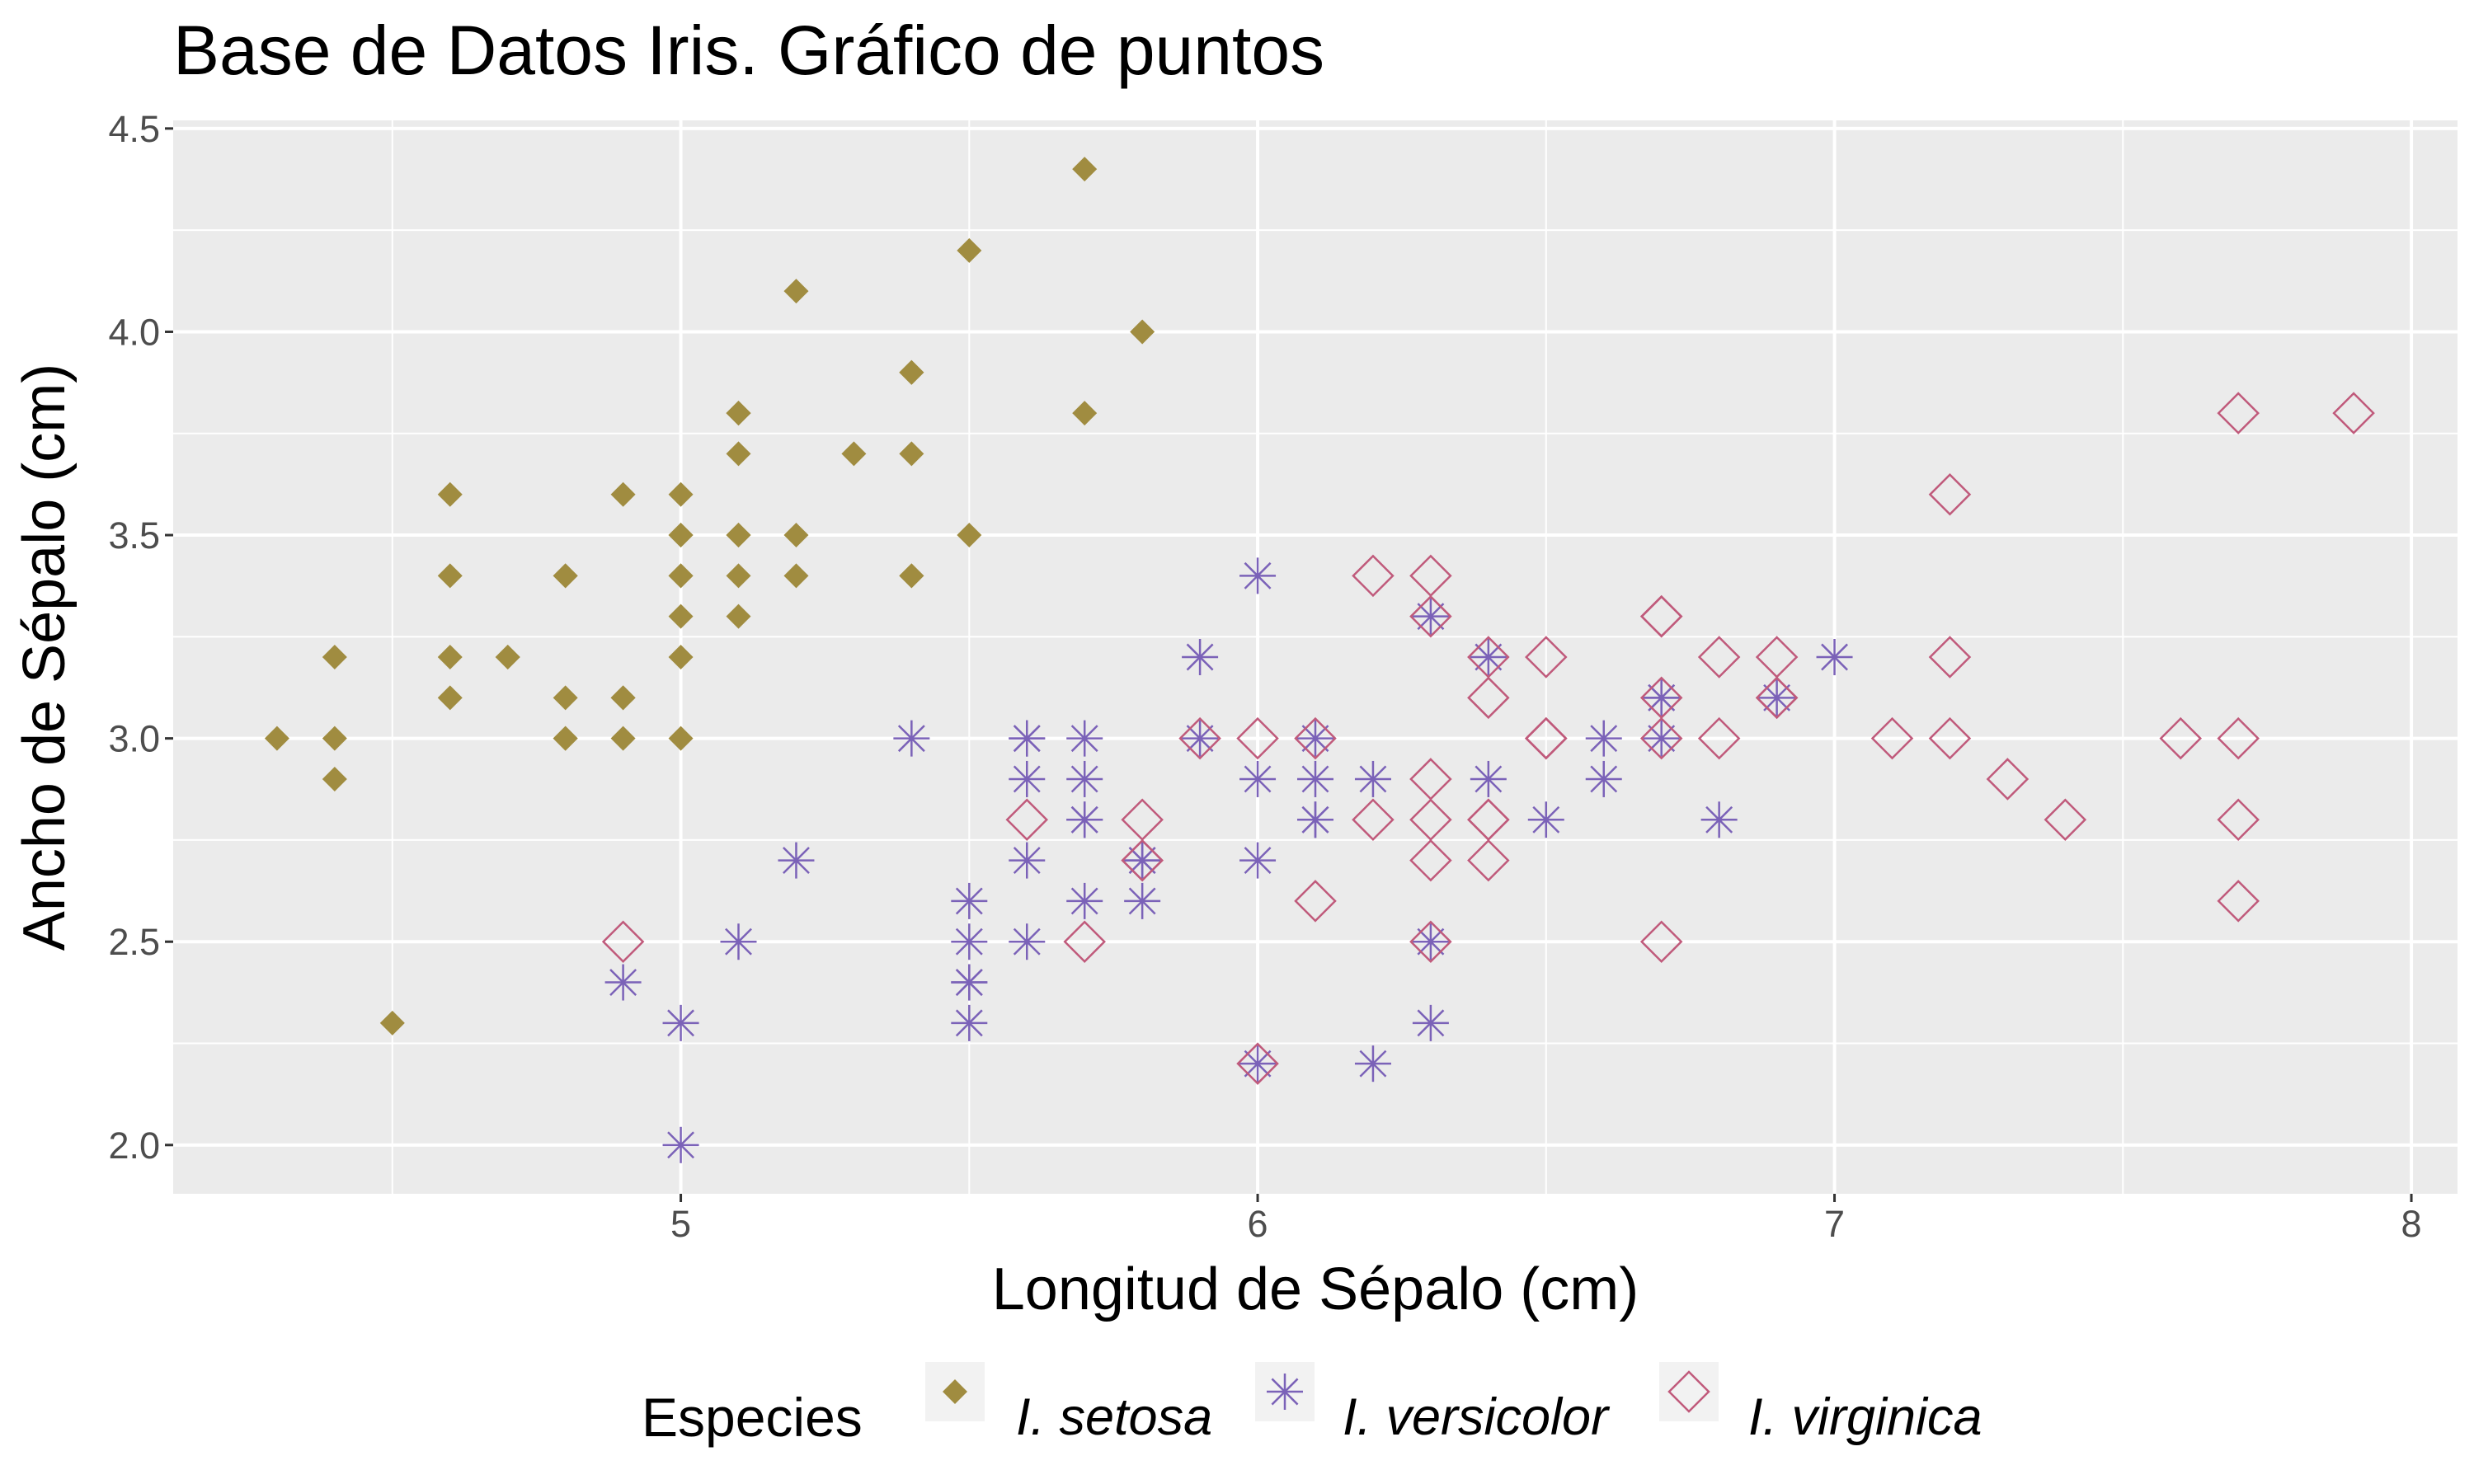 The height and width of the screenshot is (1484, 2474). Describe the element at coordinates (1258, 1224) in the screenshot. I see `x-tick-label: 6` at that location.